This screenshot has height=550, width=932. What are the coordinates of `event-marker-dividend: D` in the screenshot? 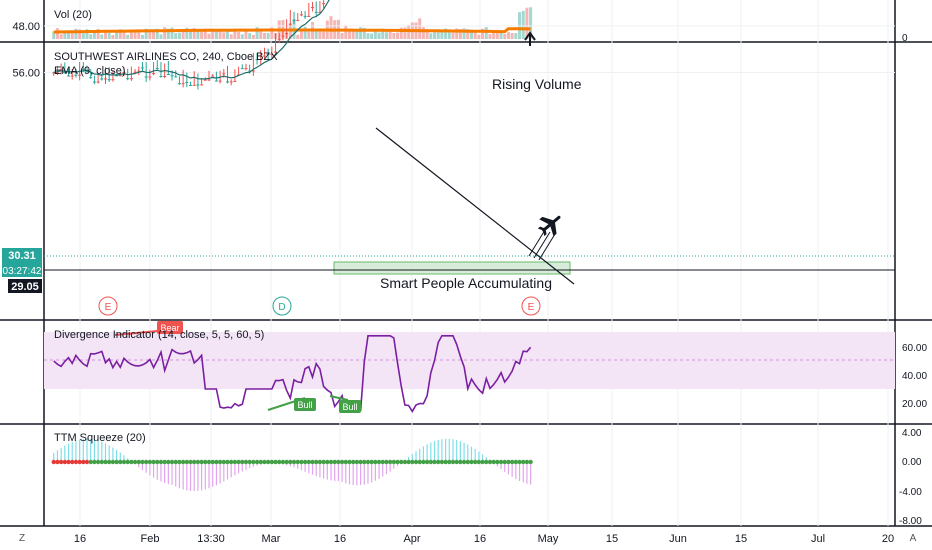 It's located at (282, 306).